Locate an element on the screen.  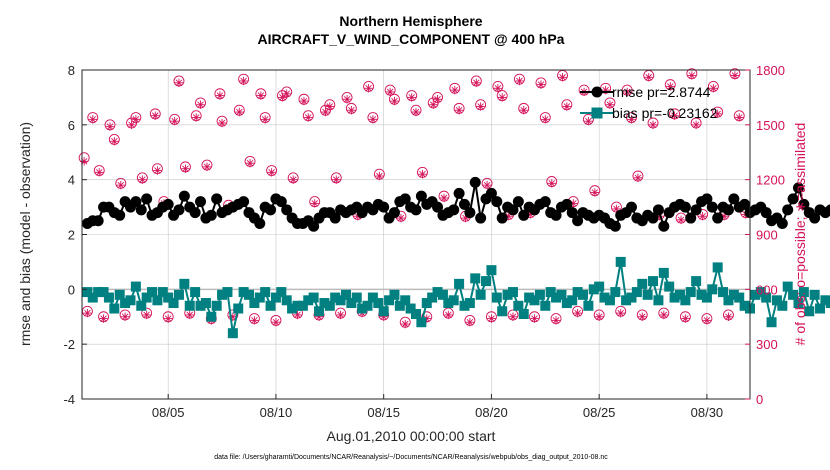
y-tick-label: 8 is located at coordinates (71, 70).